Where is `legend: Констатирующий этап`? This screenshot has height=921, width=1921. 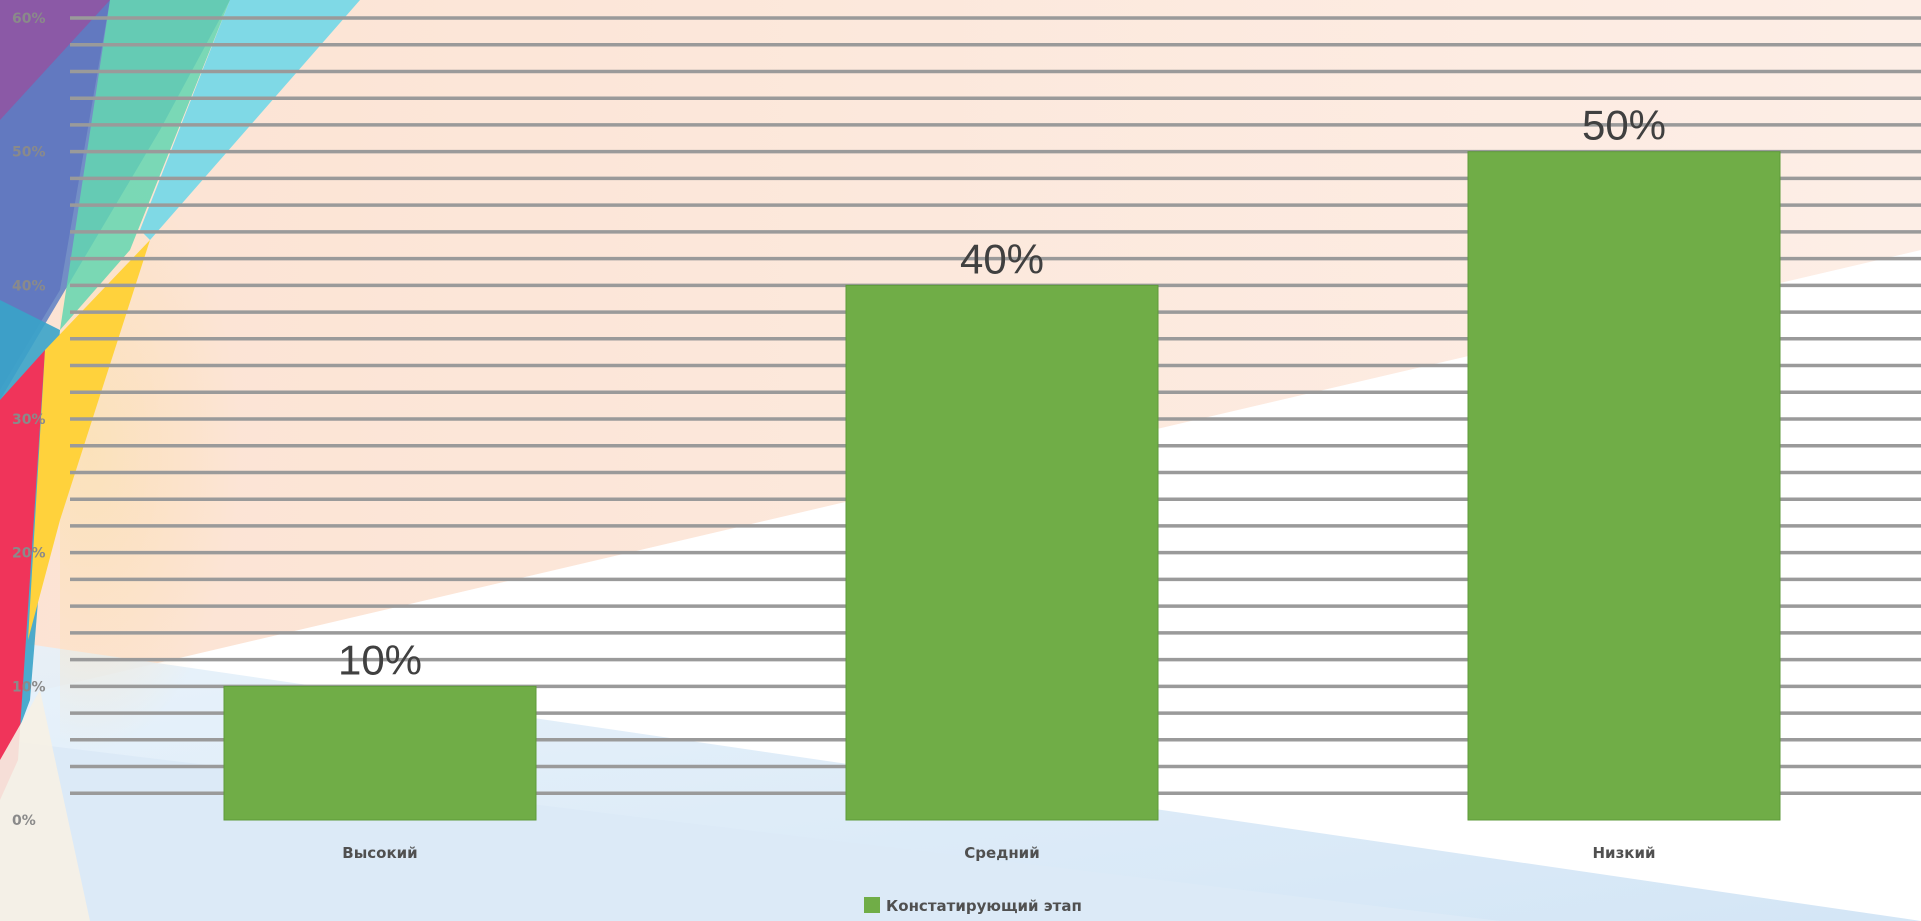
legend: Констатирующий этап is located at coordinates (973, 906).